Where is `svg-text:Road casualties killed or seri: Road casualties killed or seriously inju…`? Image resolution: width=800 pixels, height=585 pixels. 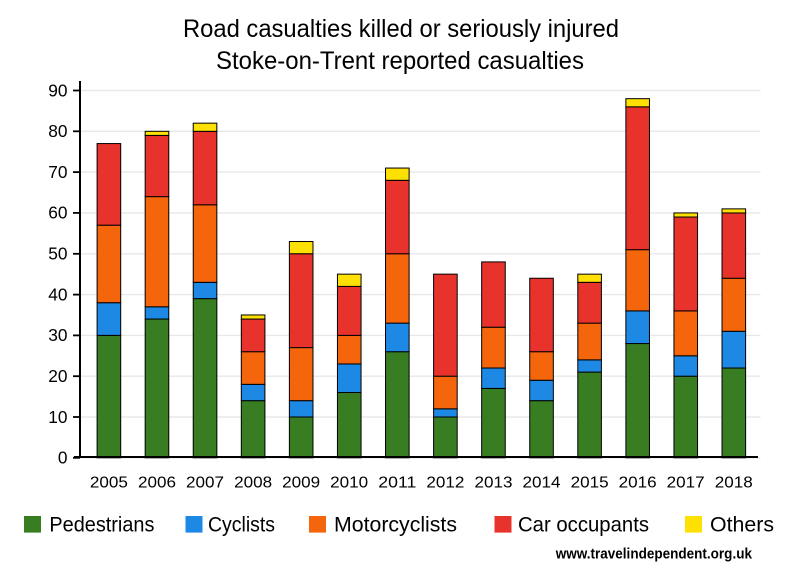
svg-text:Road casualties killed or seri: Road casualties killed or seriously inju… is located at coordinates (401, 29).